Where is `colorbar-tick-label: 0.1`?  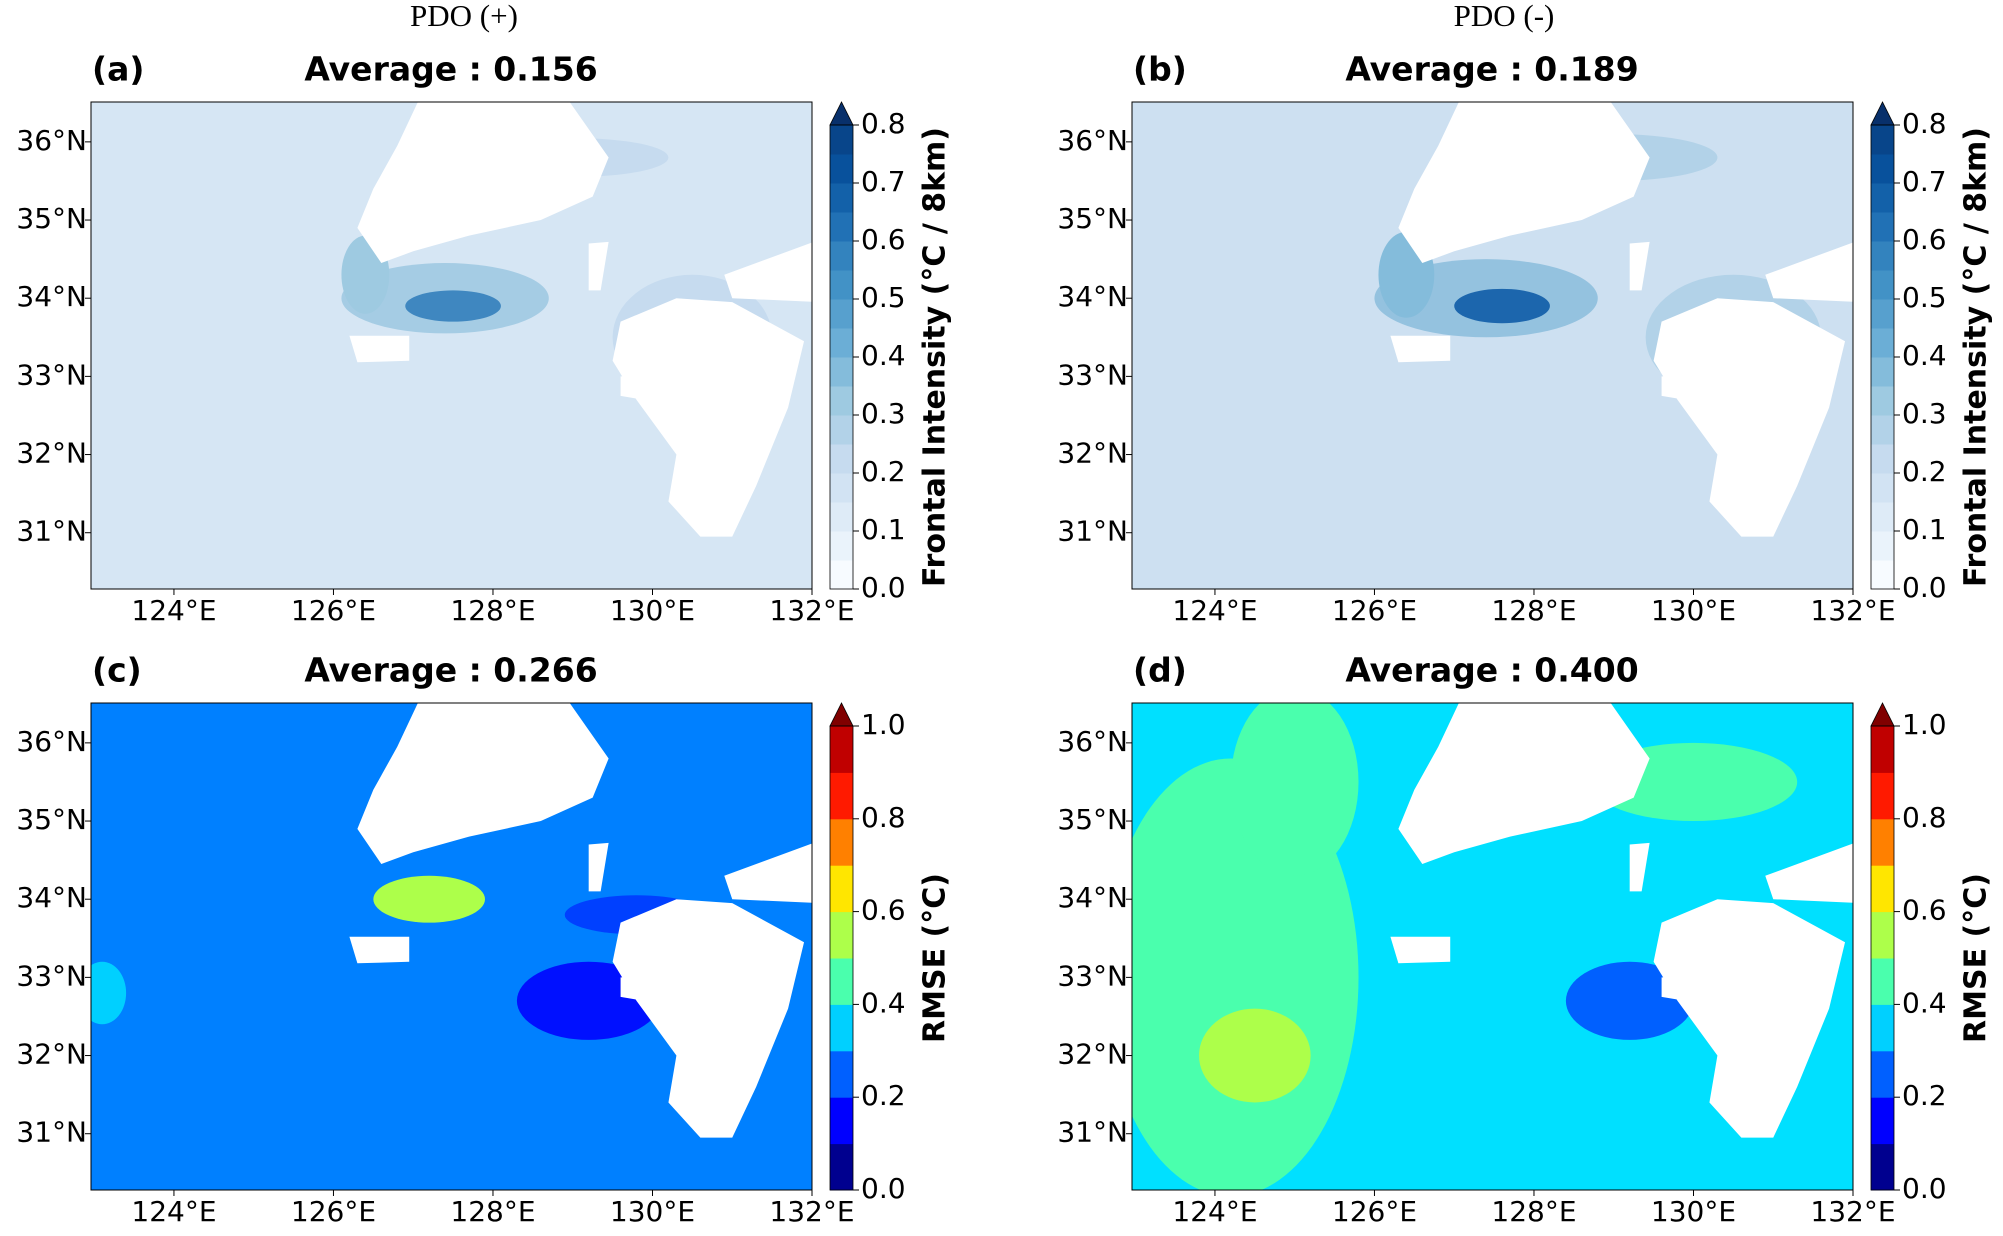 colorbar-tick-label: 0.1 is located at coordinates (1924, 529).